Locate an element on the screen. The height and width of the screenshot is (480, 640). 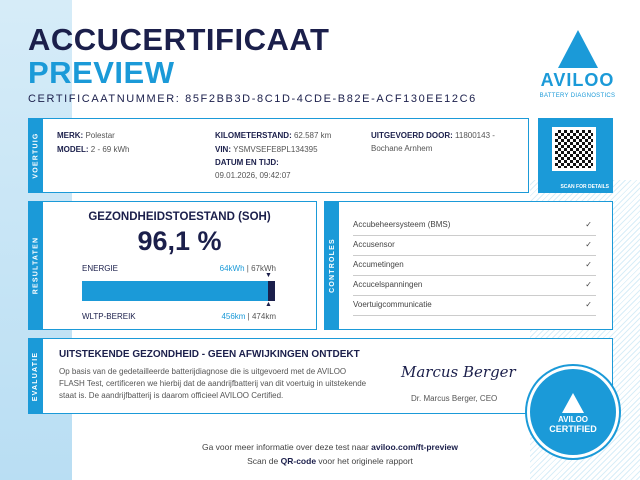
control-item: Accucelspanningen ✓ is located at coordinates (474, 286).